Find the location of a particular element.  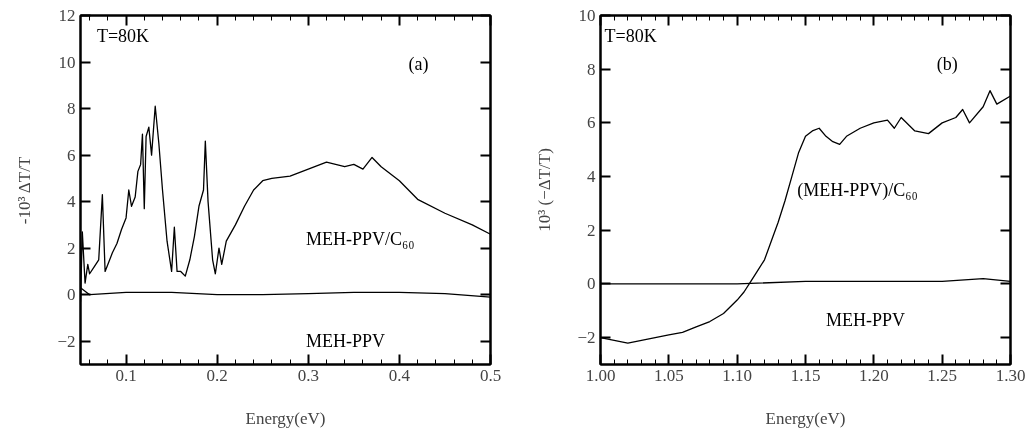

x-tick-label: 1.20 is located at coordinates (873, 375).